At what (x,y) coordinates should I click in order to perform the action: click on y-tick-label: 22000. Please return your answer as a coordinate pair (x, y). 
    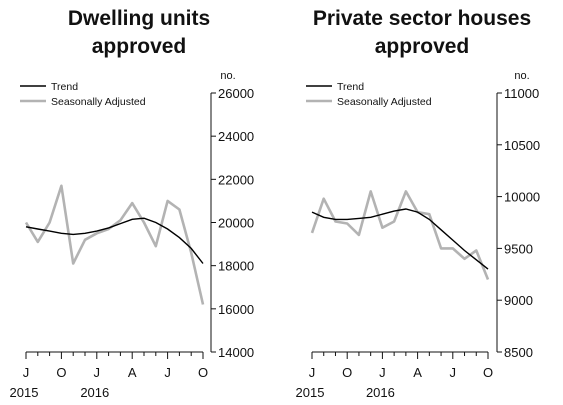
    Looking at the image, I should click on (236, 179).